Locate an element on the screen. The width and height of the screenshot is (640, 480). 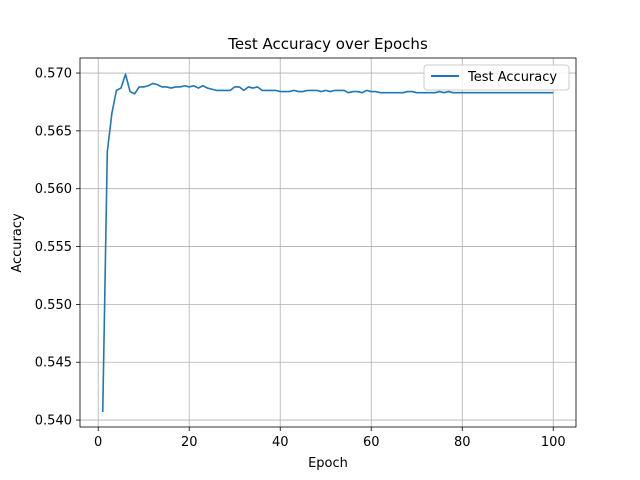
x-axis-title: Epoch is located at coordinates (328, 463).